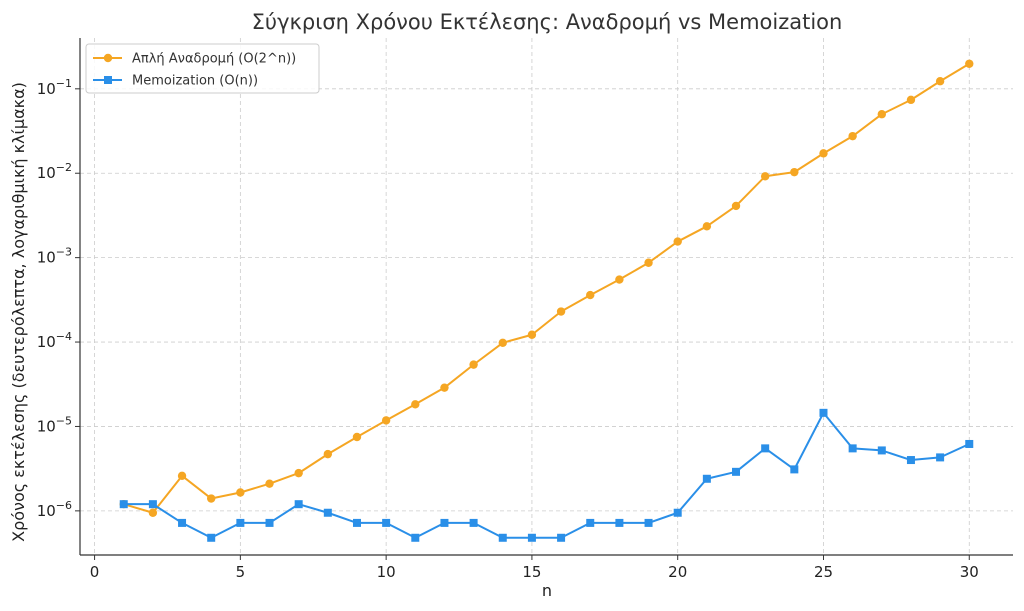  What do you see at coordinates (64, 336) in the screenshot?
I see `y-tick-exponent: −4` at bounding box center [64, 336].